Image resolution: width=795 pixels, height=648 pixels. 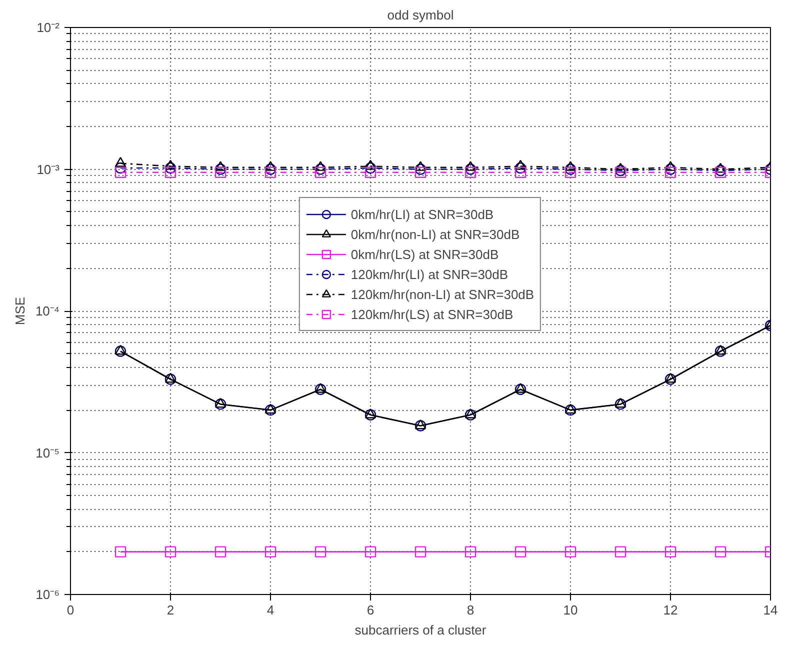 What do you see at coordinates (48, 594) in the screenshot?
I see `y-tick-label: 10⁻⁶` at bounding box center [48, 594].